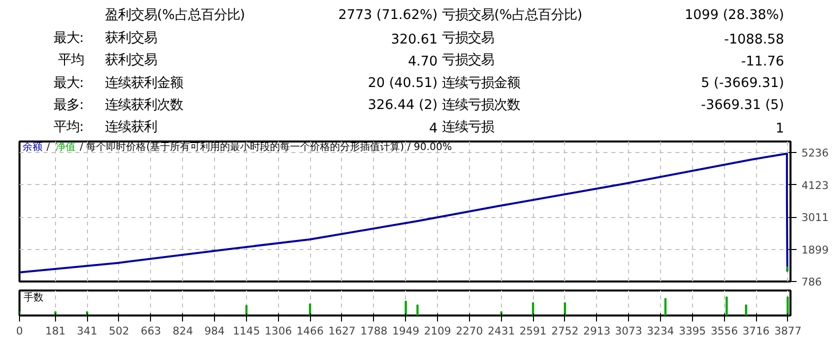 Image resolution: width=839 pixels, height=337 pixels. What do you see at coordinates (175, 15) in the screenshot?
I see `text: 盈利交易(%占总百分比)` at bounding box center [175, 15].